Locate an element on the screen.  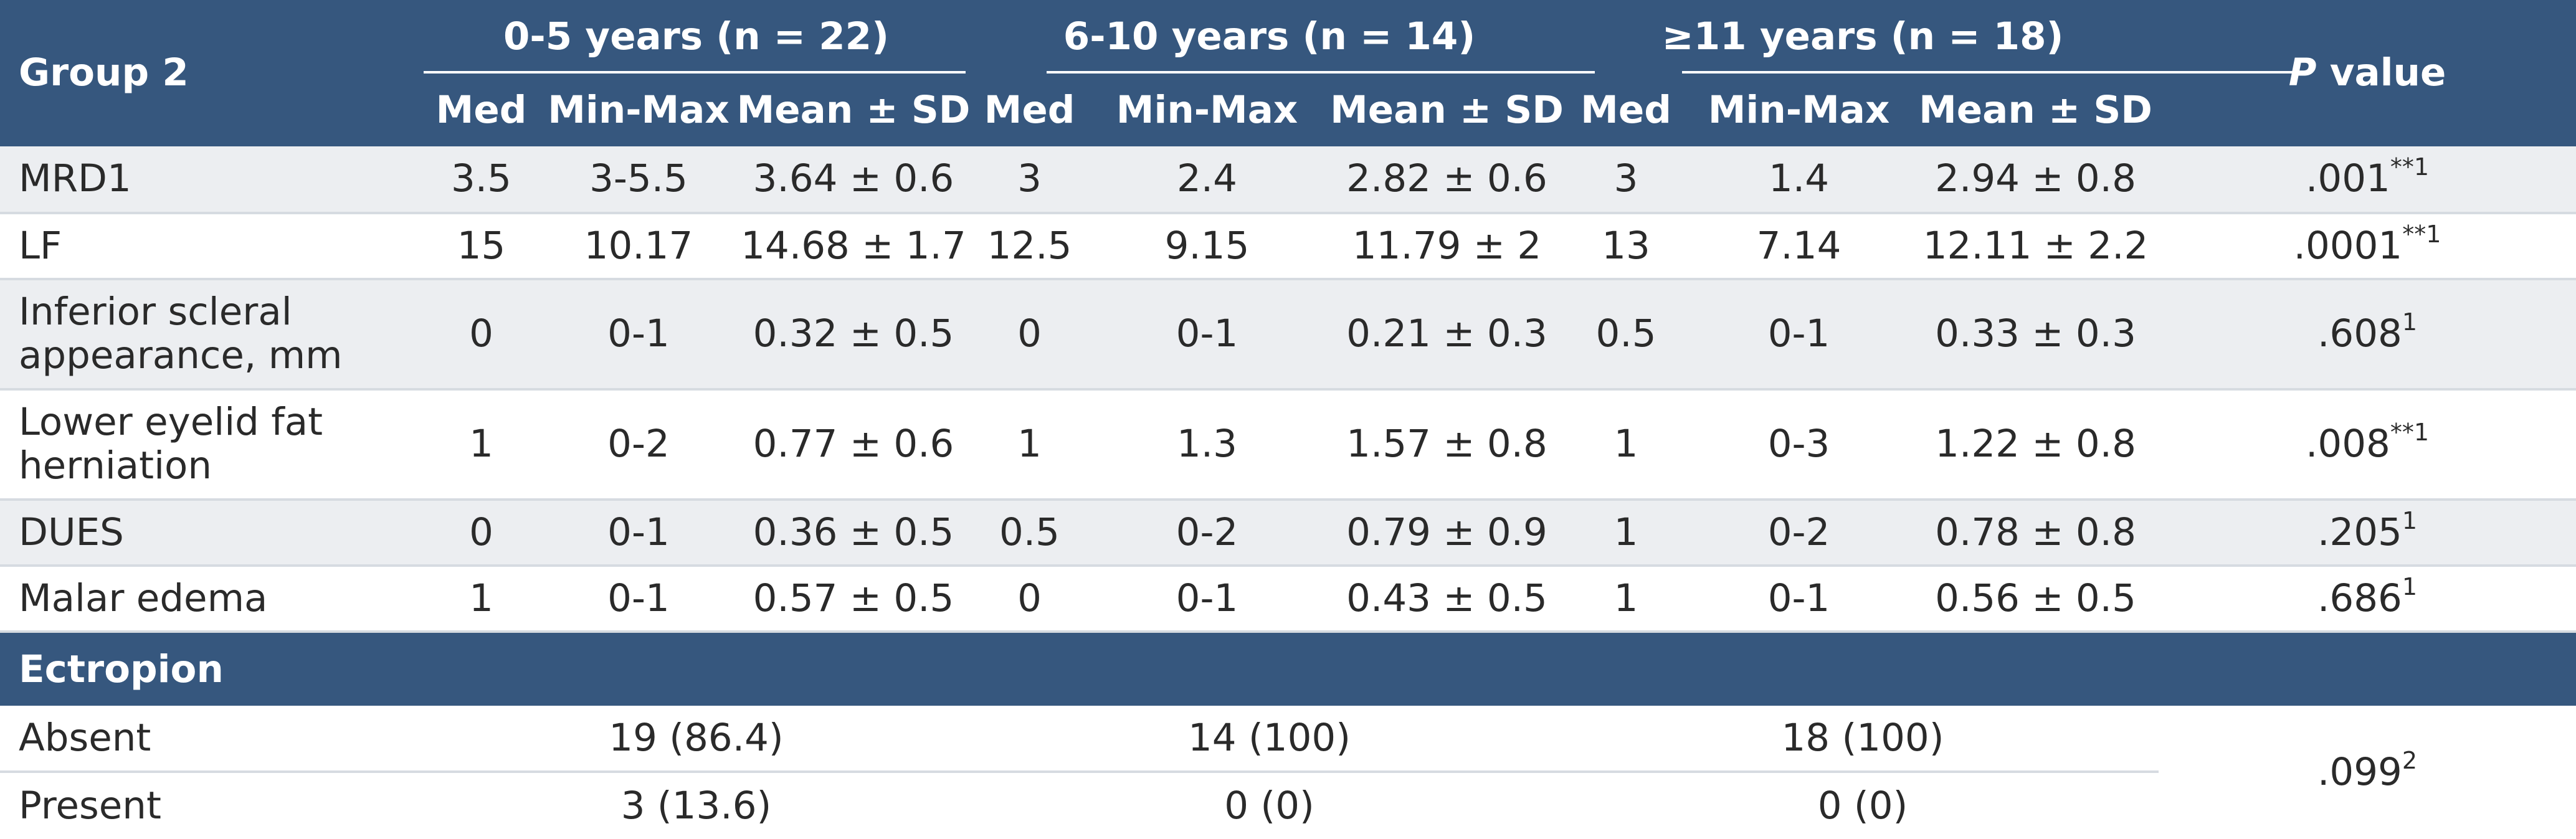
cell: 11.79 ± 2 is located at coordinates (1447, 246).